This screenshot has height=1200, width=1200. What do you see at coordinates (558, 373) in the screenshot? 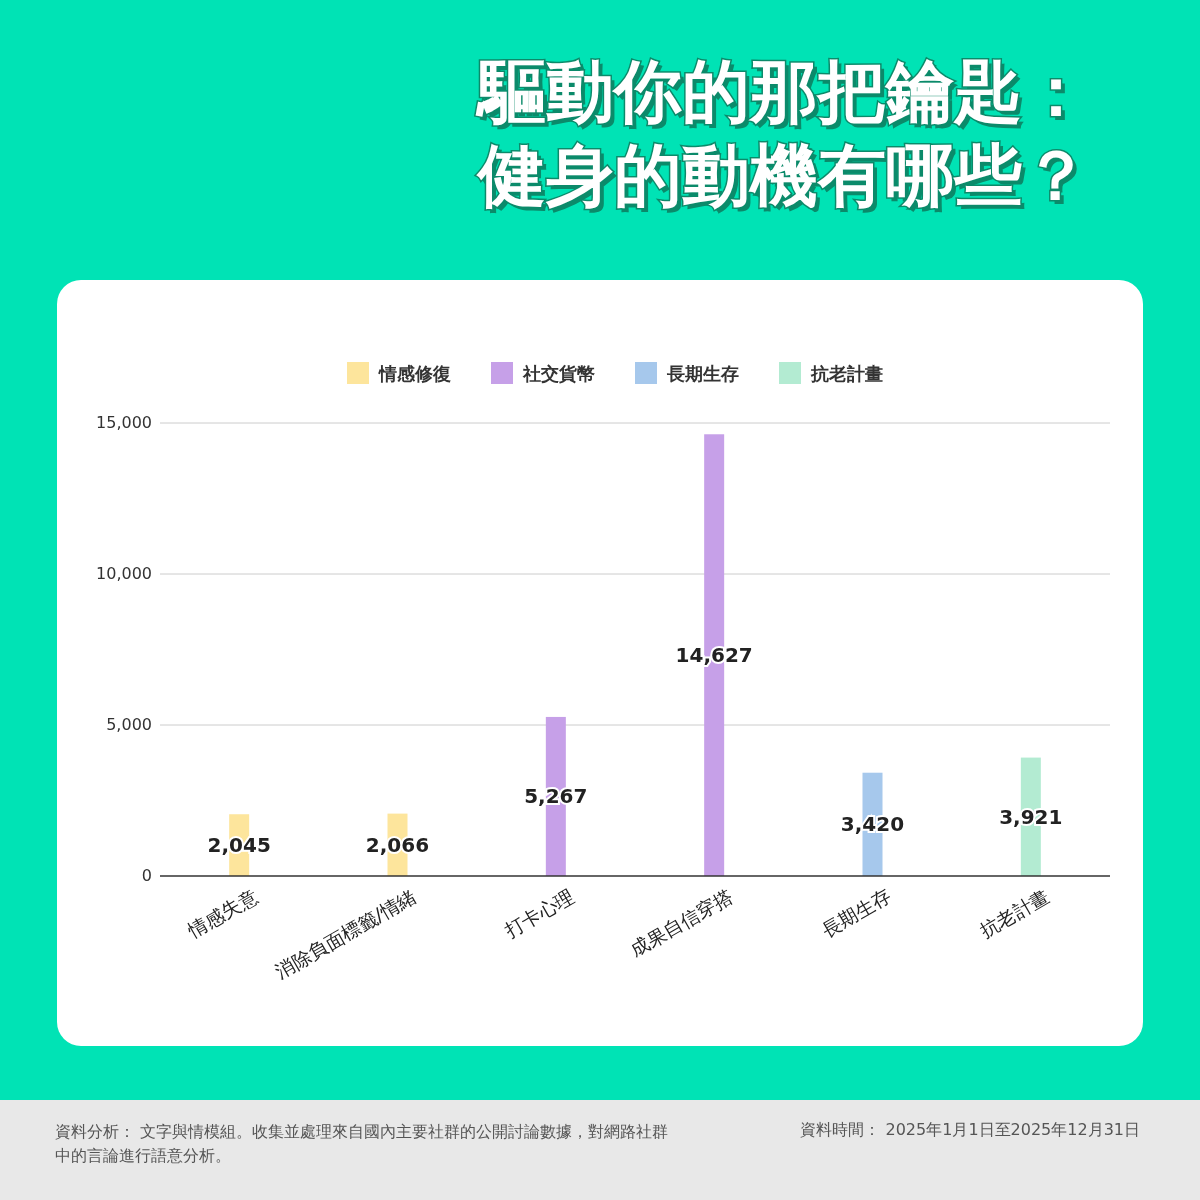
I see `legend-label: 社交貨幣` at bounding box center [558, 373].